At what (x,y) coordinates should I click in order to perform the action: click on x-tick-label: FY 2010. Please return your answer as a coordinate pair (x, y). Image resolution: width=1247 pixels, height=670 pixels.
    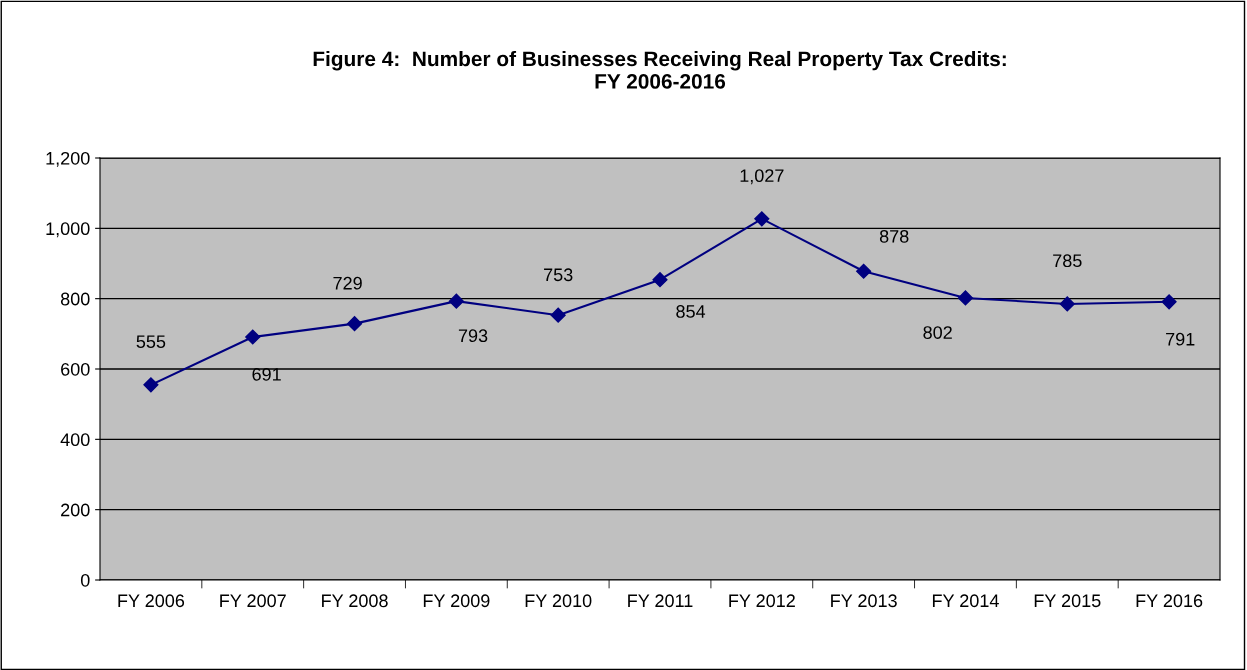
    Looking at the image, I should click on (558, 601).